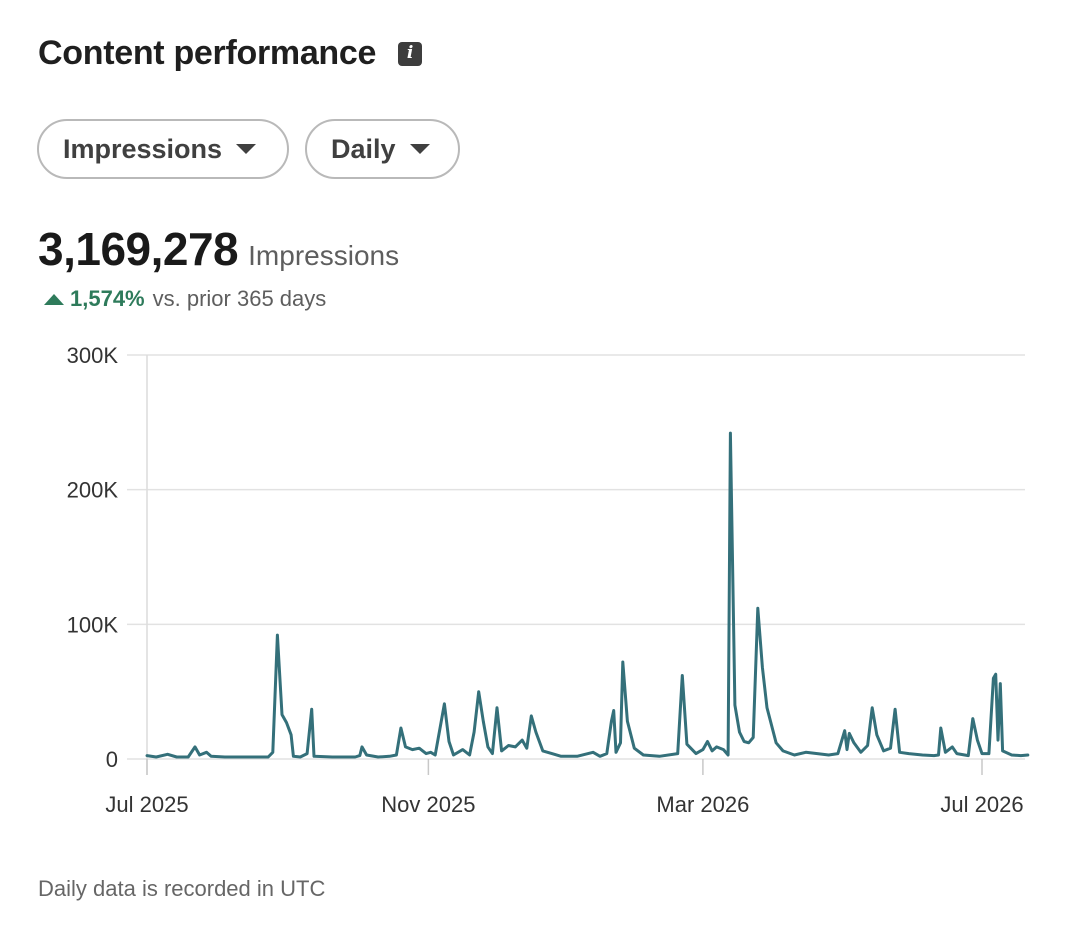 This screenshot has width=1080, height=942. What do you see at coordinates (239, 298) in the screenshot?
I see `change-label: vs. prior 365 days` at bounding box center [239, 298].